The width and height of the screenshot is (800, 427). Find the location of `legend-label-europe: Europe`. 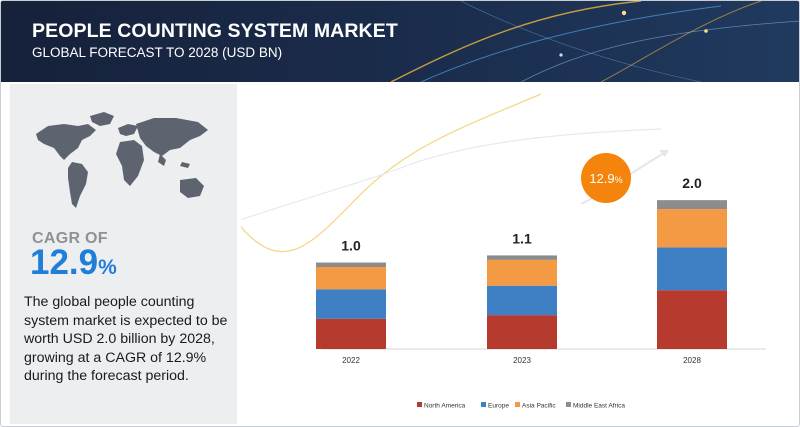

legend-label-europe: Europe is located at coordinates (498, 406).